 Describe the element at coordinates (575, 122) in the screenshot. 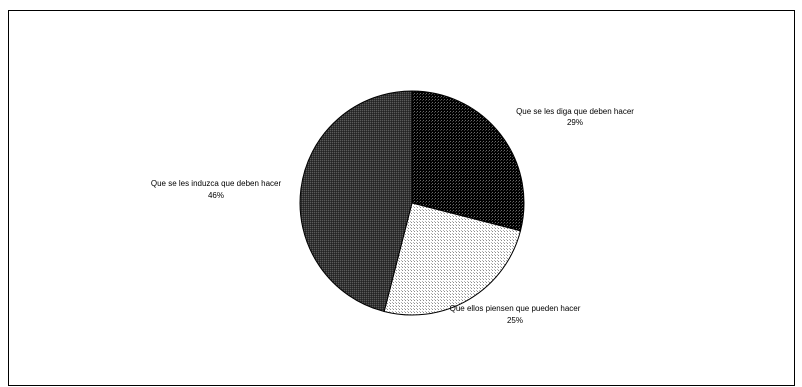

I see `slice-value-label-1: 29%` at that location.